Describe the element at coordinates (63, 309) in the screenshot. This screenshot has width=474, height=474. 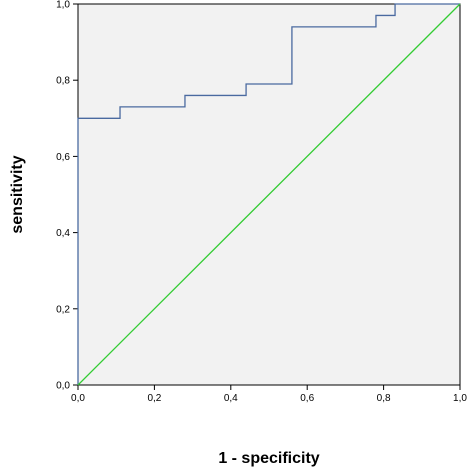
I see `y-tick-label: 0,2` at that location.